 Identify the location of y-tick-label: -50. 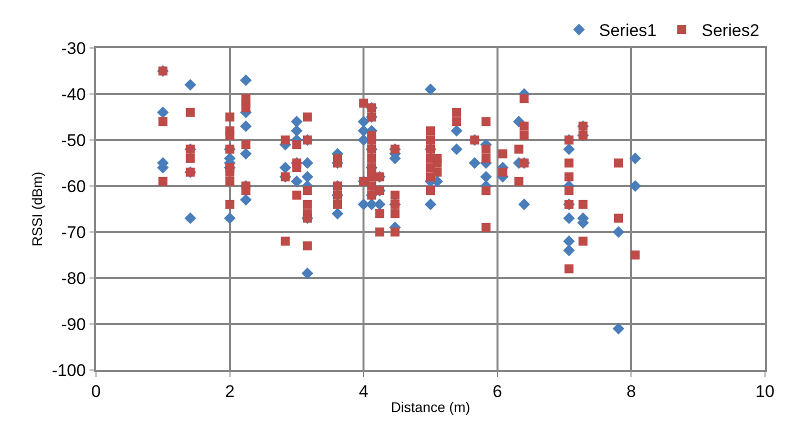
(73, 140).